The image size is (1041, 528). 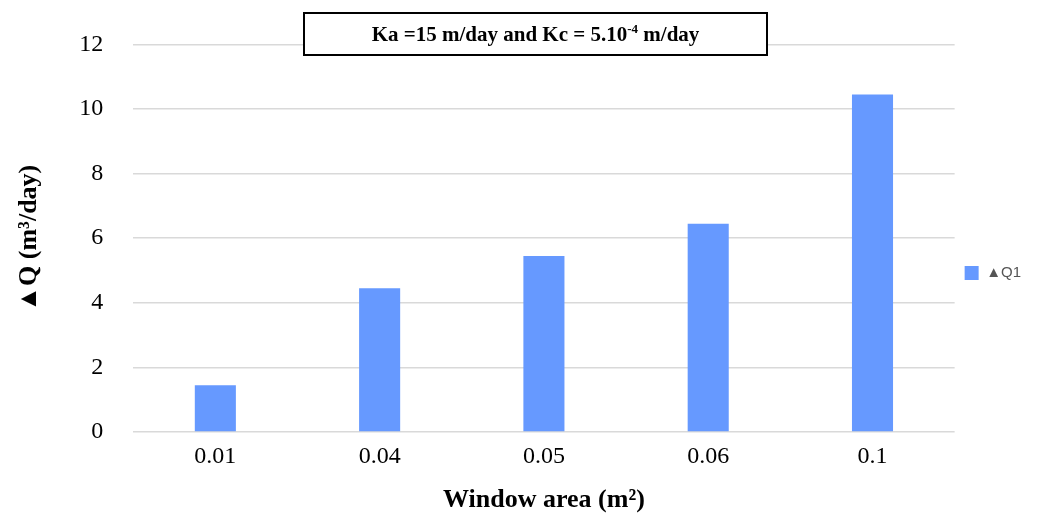 What do you see at coordinates (215, 454) in the screenshot?
I see `x-tick-label: 0.01` at bounding box center [215, 454].